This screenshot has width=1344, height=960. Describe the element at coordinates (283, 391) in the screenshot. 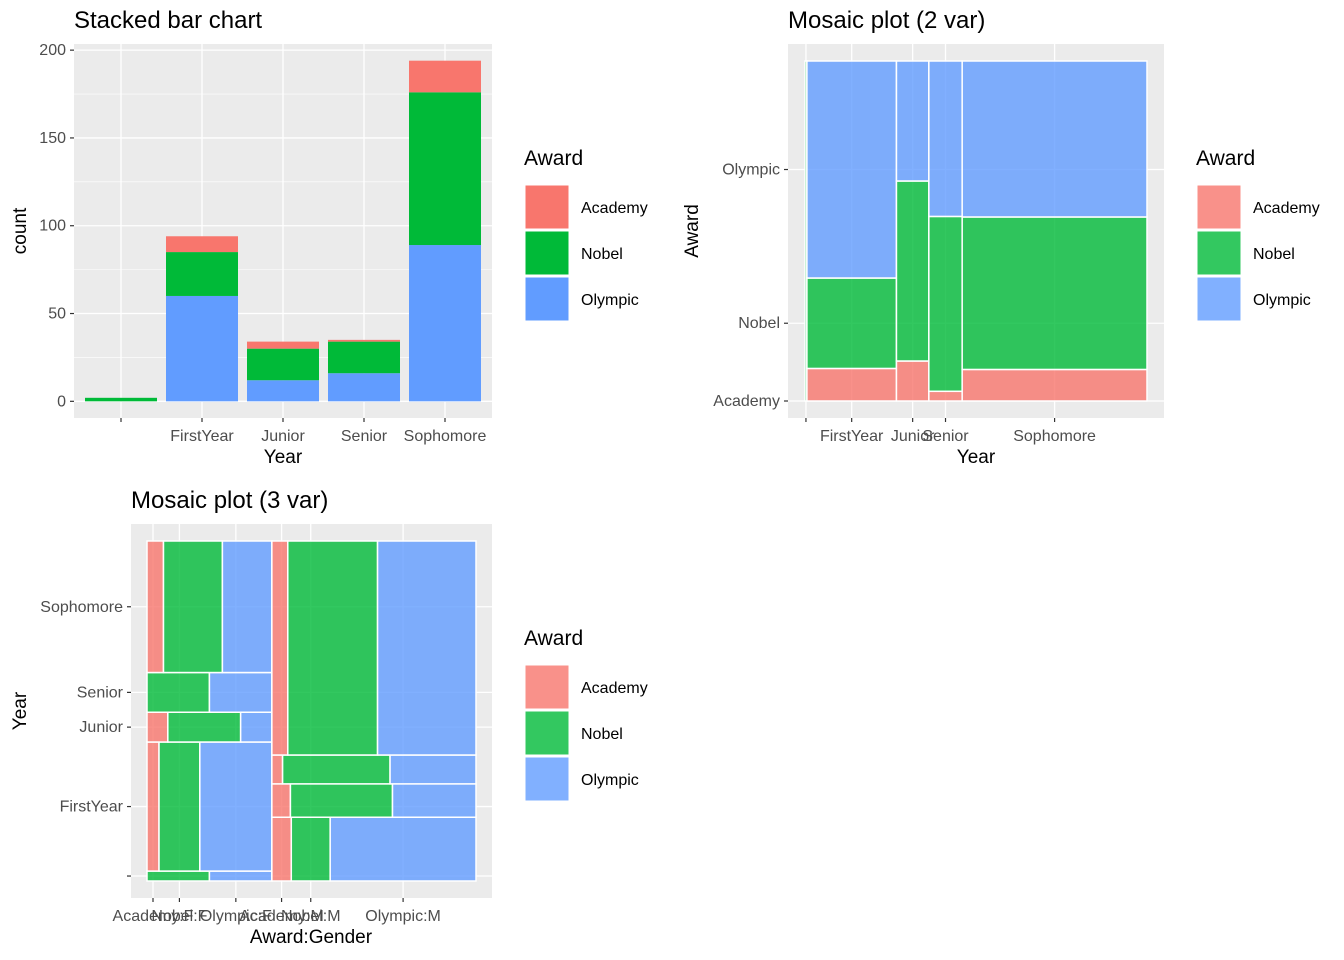

I see `bar-junior-olympic` at that location.